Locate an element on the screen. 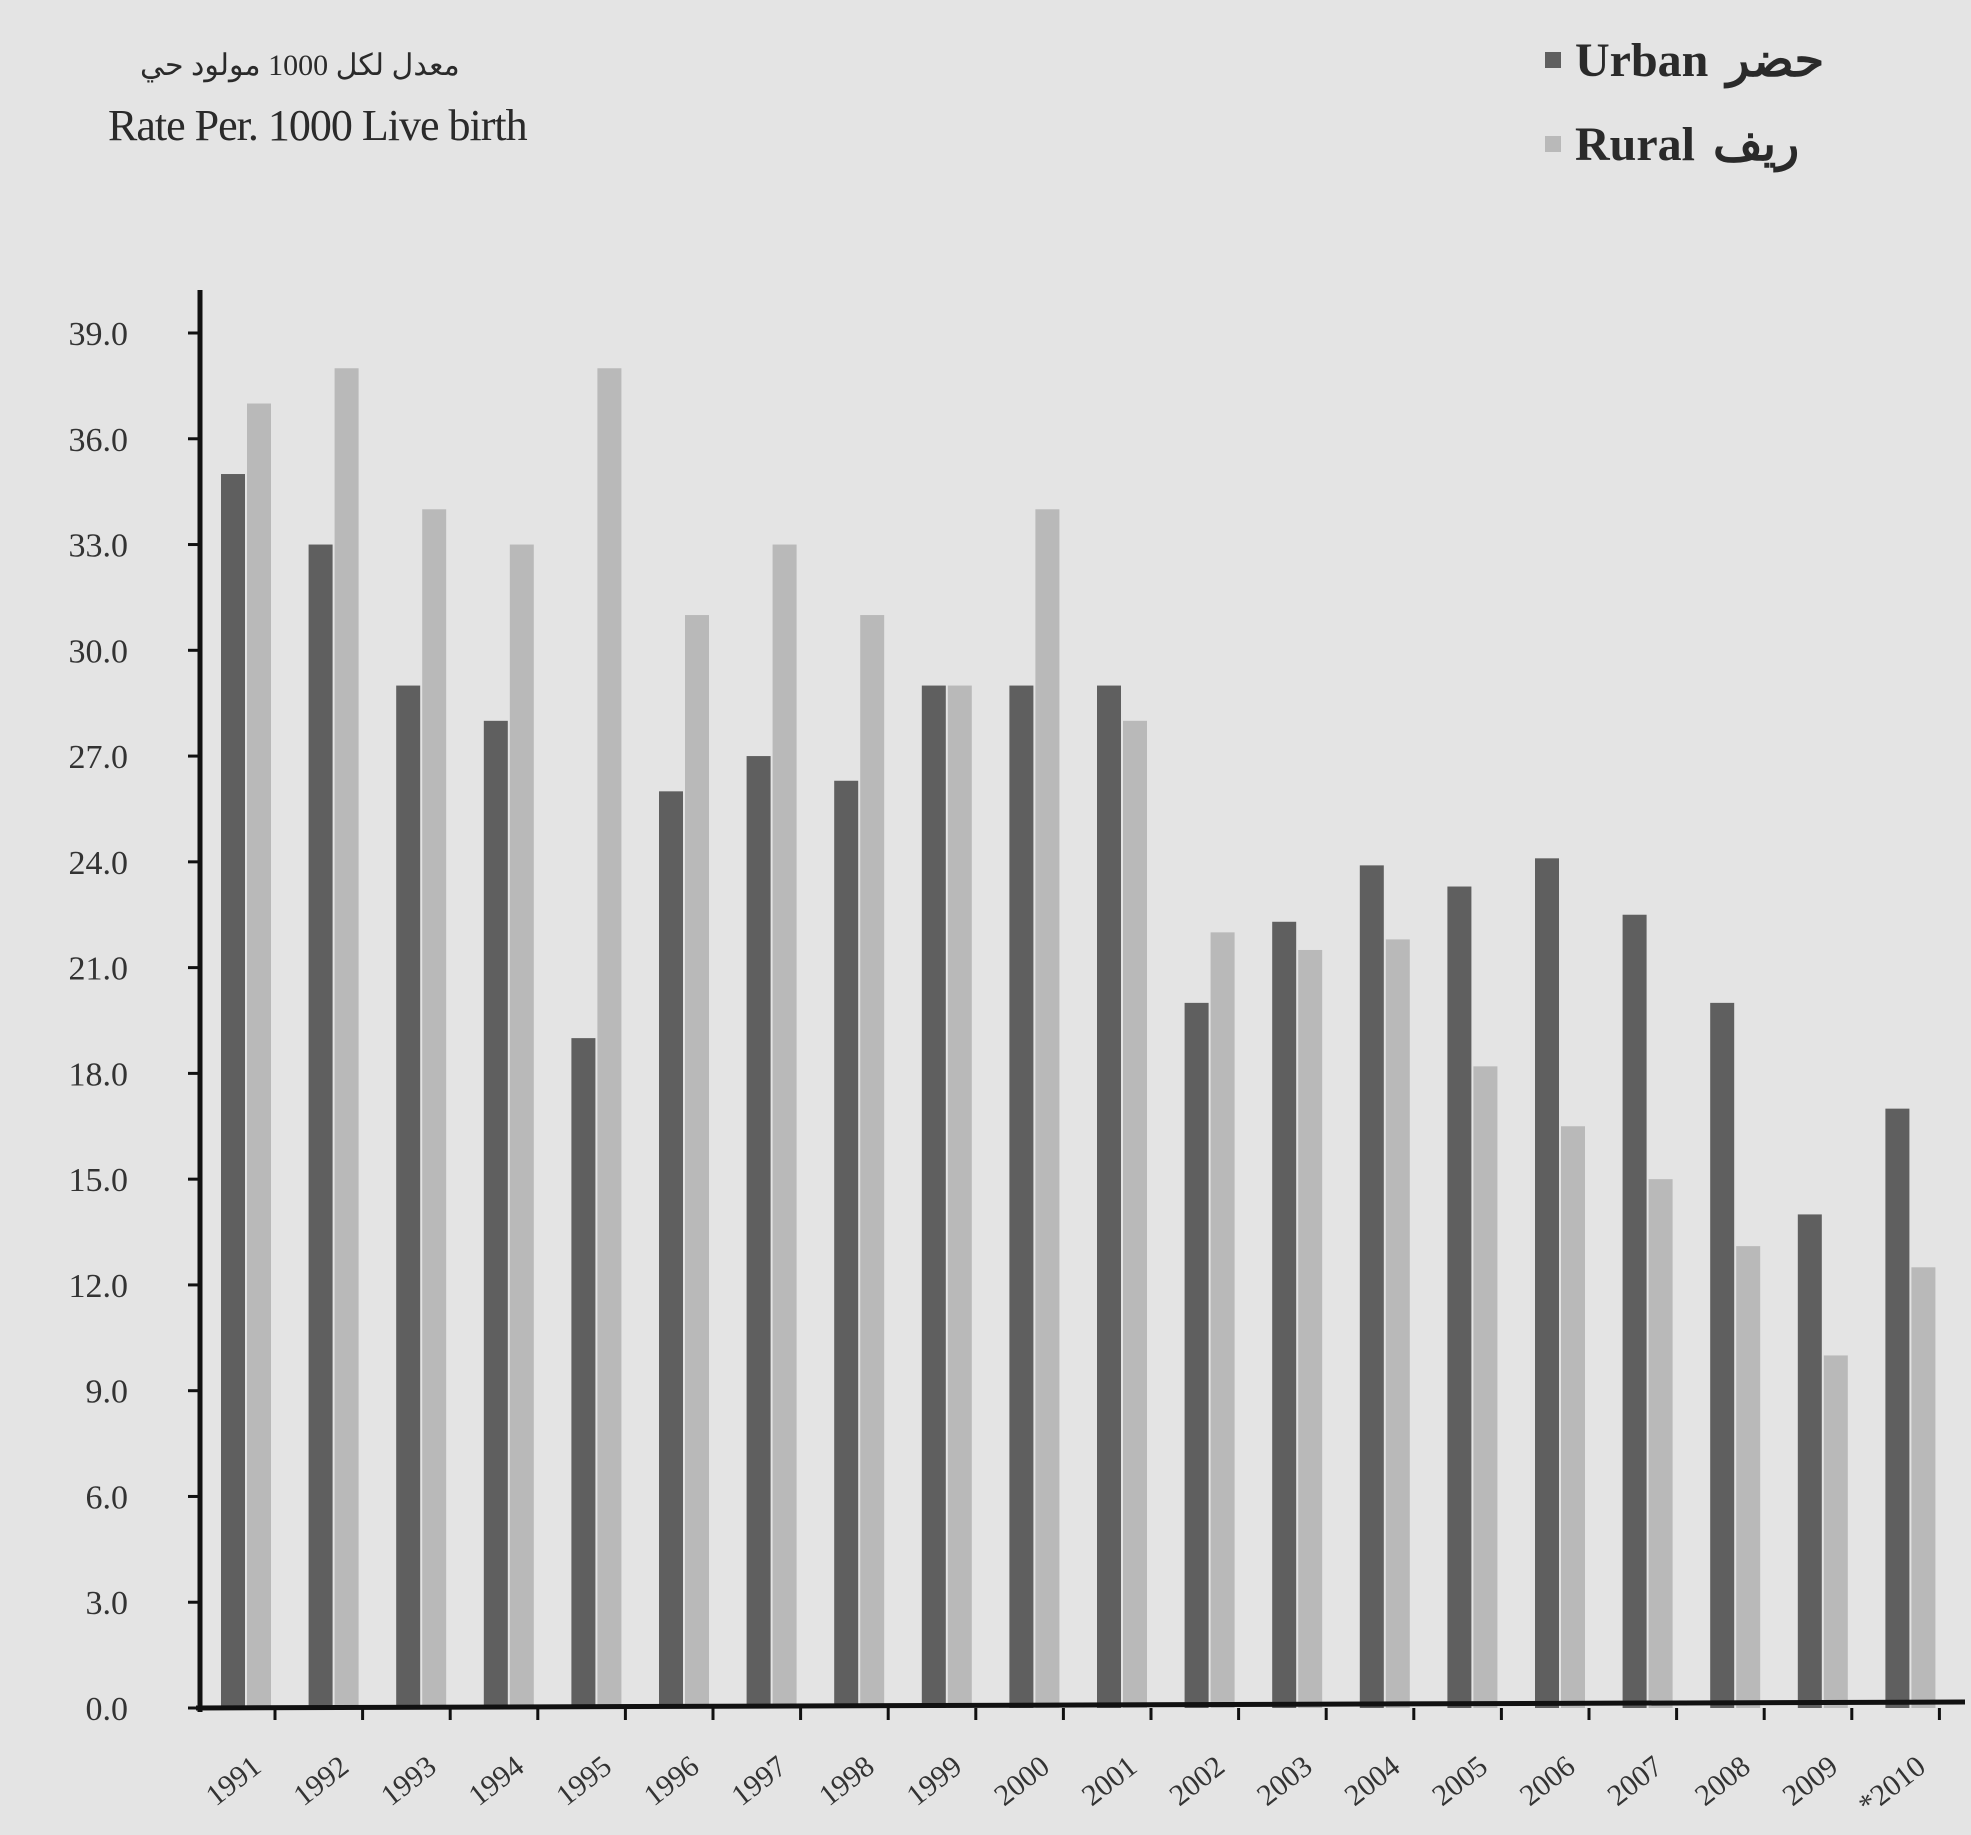 The height and width of the screenshot is (1835, 1971). y-tick-label: 30.0 is located at coordinates (99, 651).